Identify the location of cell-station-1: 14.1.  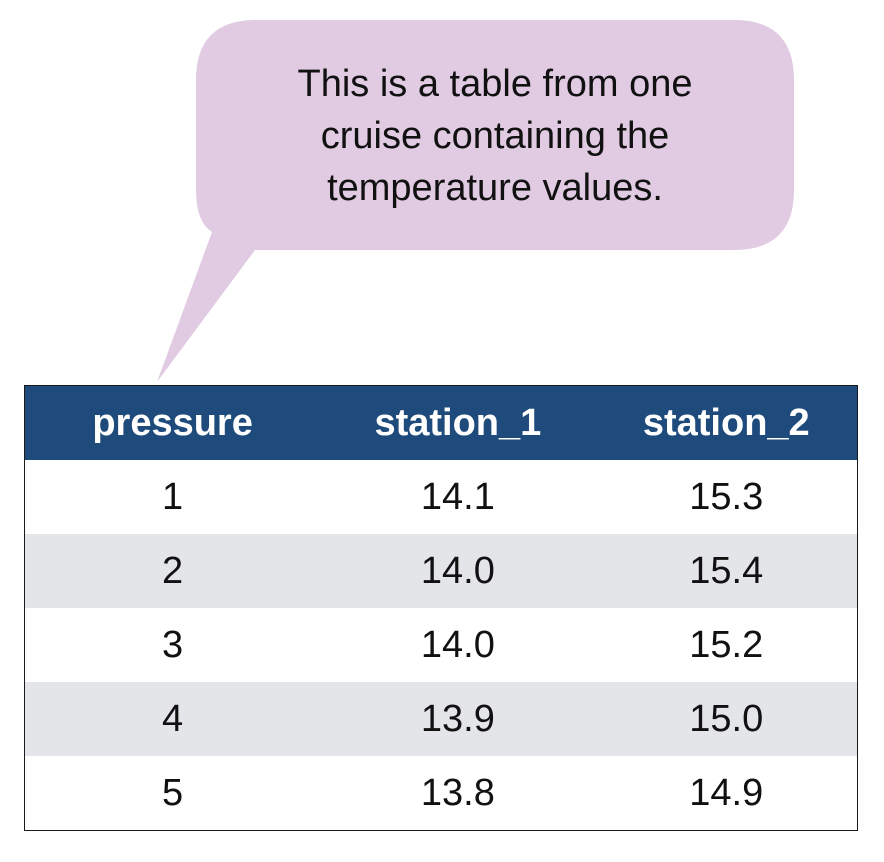
(458, 497).